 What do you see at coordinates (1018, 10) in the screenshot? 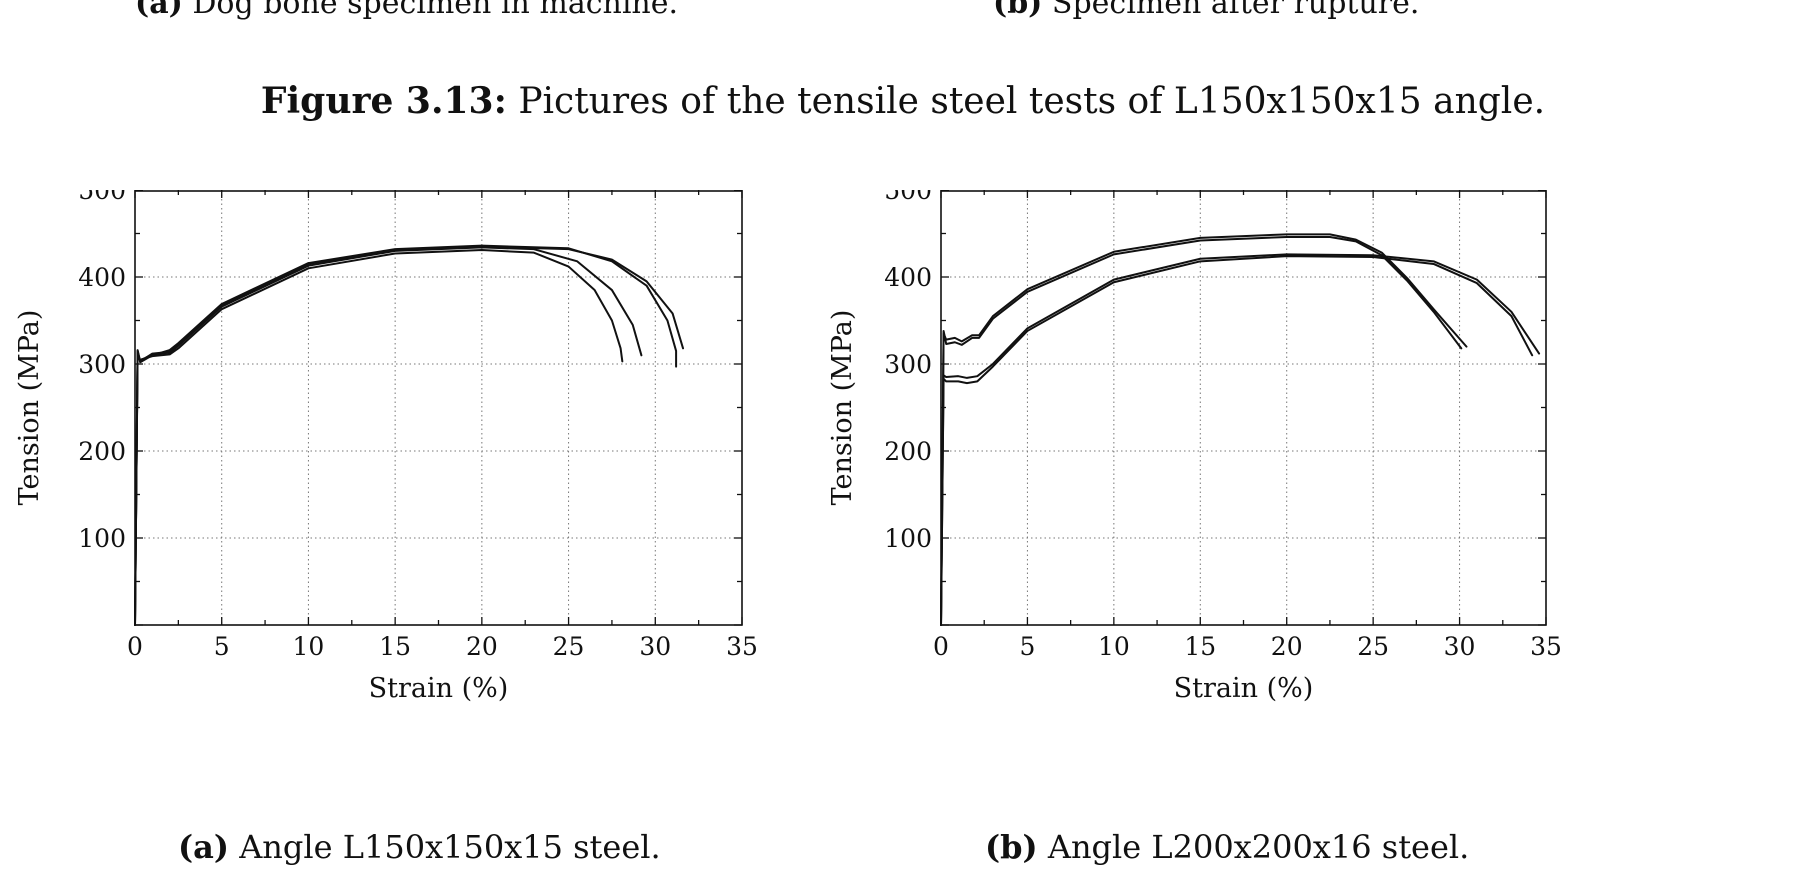
I see `top-caption-b-label: (b)` at bounding box center [1018, 10].